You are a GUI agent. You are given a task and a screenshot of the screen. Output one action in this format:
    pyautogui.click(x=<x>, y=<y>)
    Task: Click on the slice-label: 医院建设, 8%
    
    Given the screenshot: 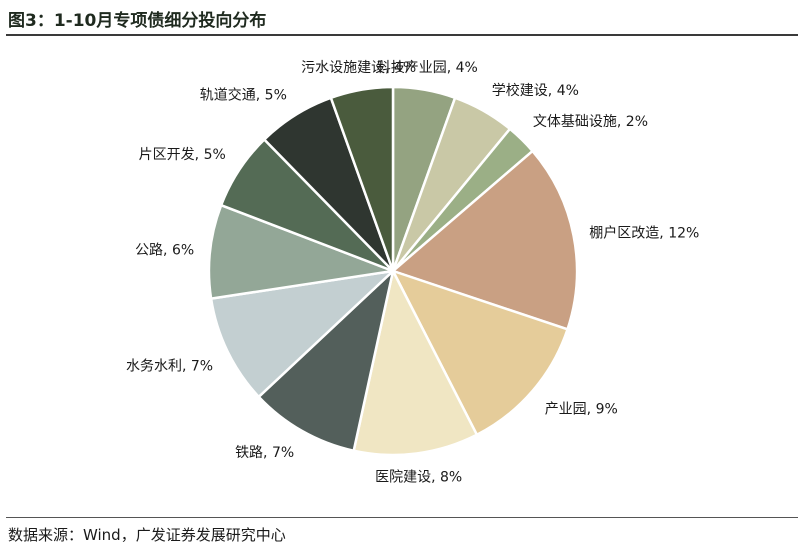 What is the action you would take?
    pyautogui.click(x=418, y=477)
    